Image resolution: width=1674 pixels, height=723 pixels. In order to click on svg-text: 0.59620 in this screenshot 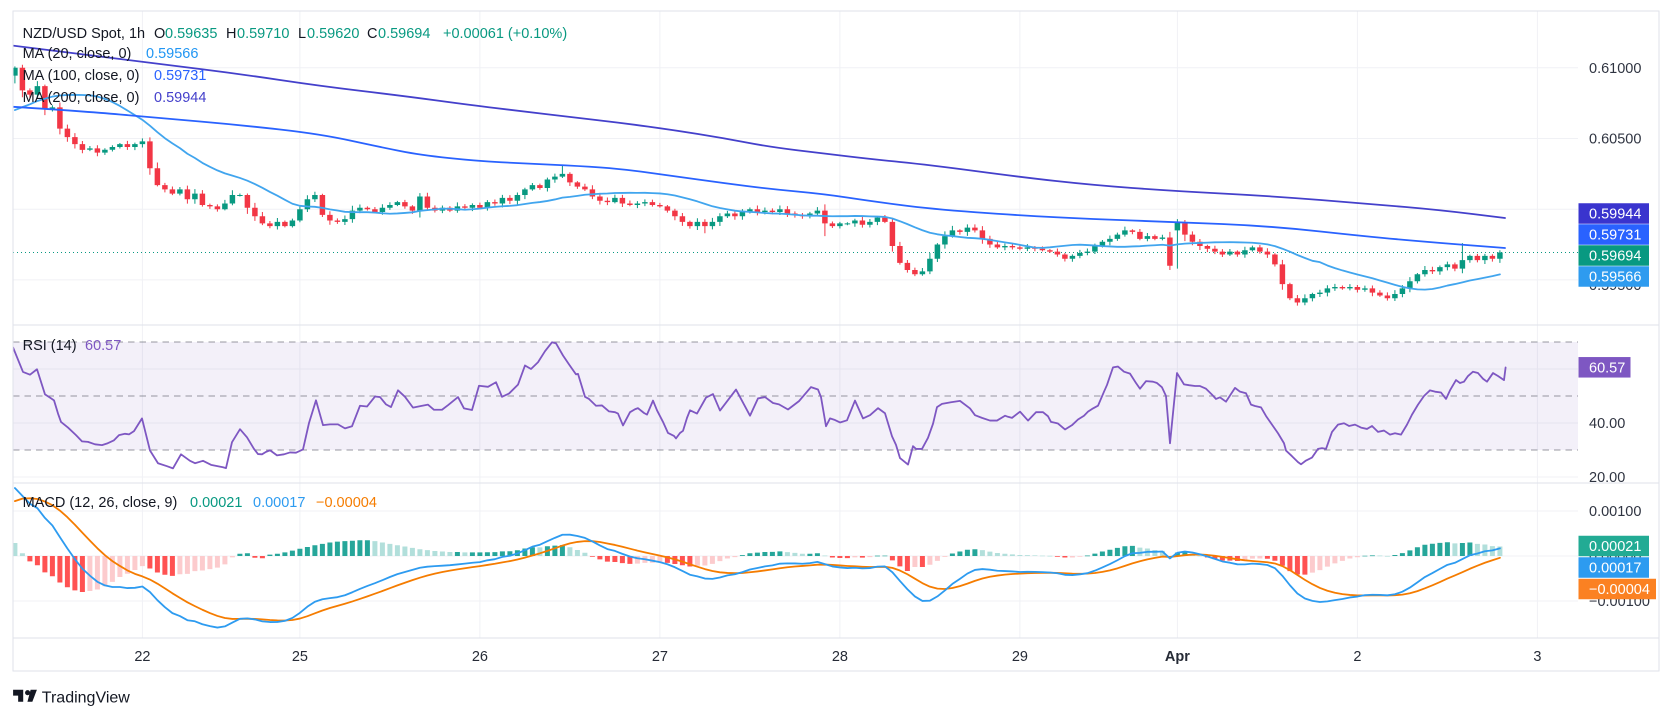, I will do `click(333, 34)`.